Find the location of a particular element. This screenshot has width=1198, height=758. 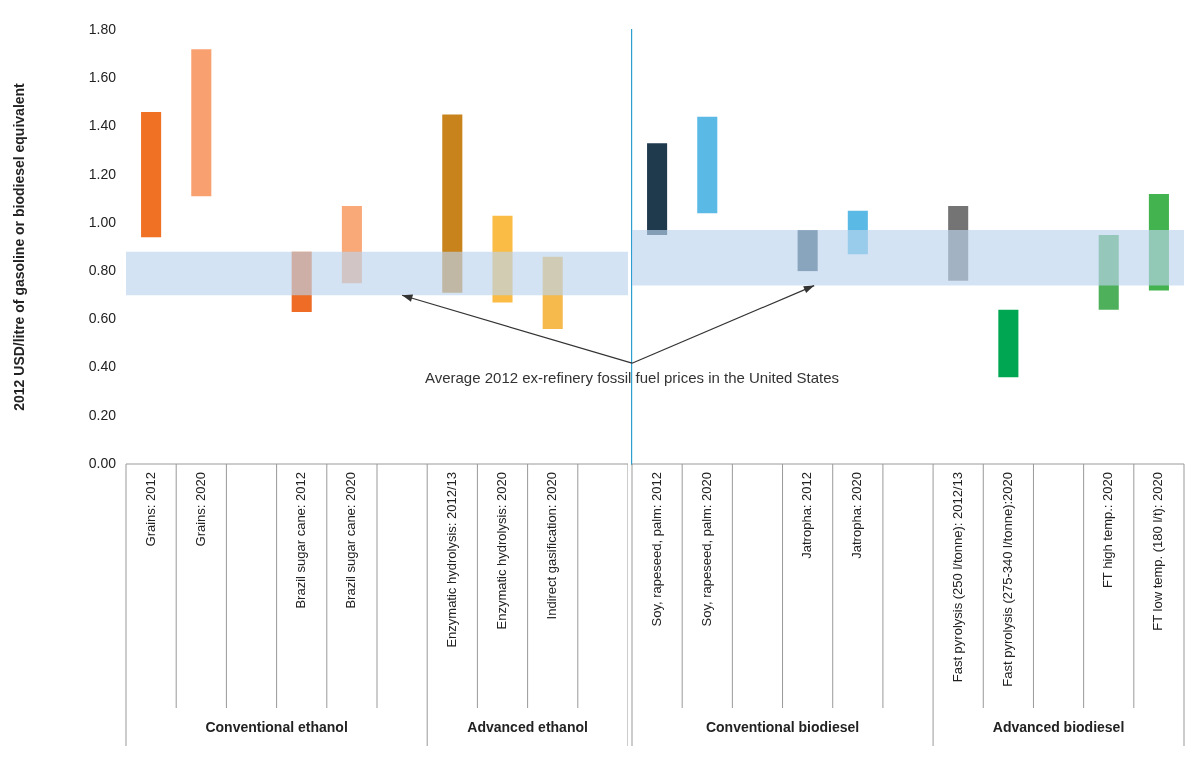

x-tick-label: Soy, rapeseed, palm: 2020 is located at coordinates (706, 549).